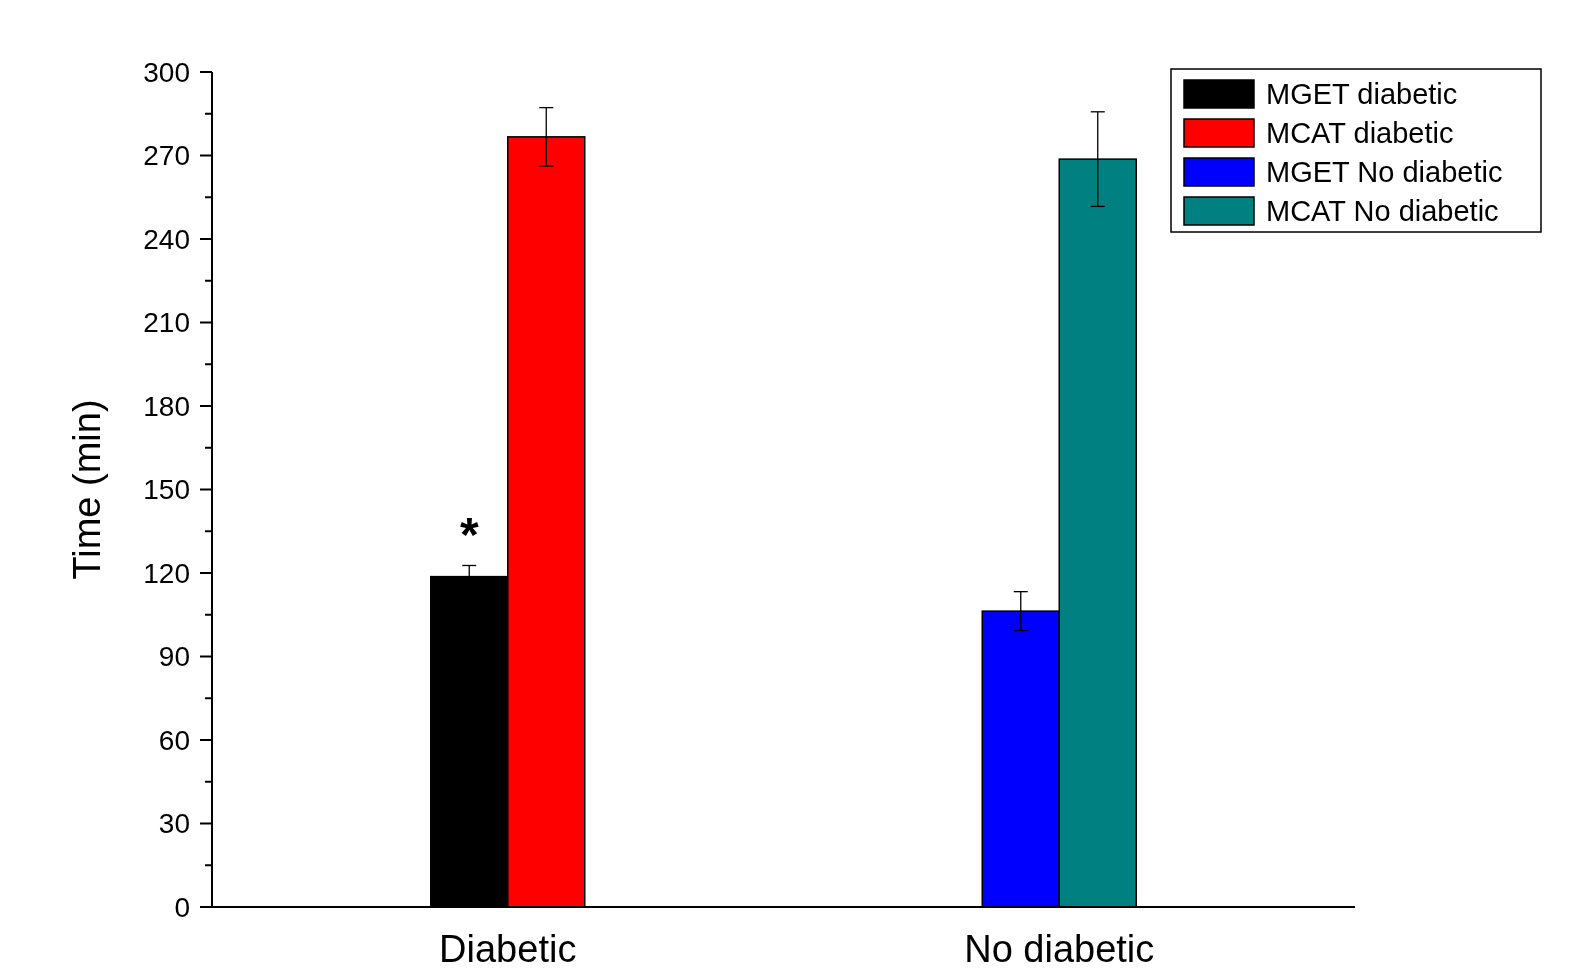 The image size is (1589, 975). Describe the element at coordinates (1360, 133) in the screenshot. I see `legend-label: MCAT diabetic` at that location.